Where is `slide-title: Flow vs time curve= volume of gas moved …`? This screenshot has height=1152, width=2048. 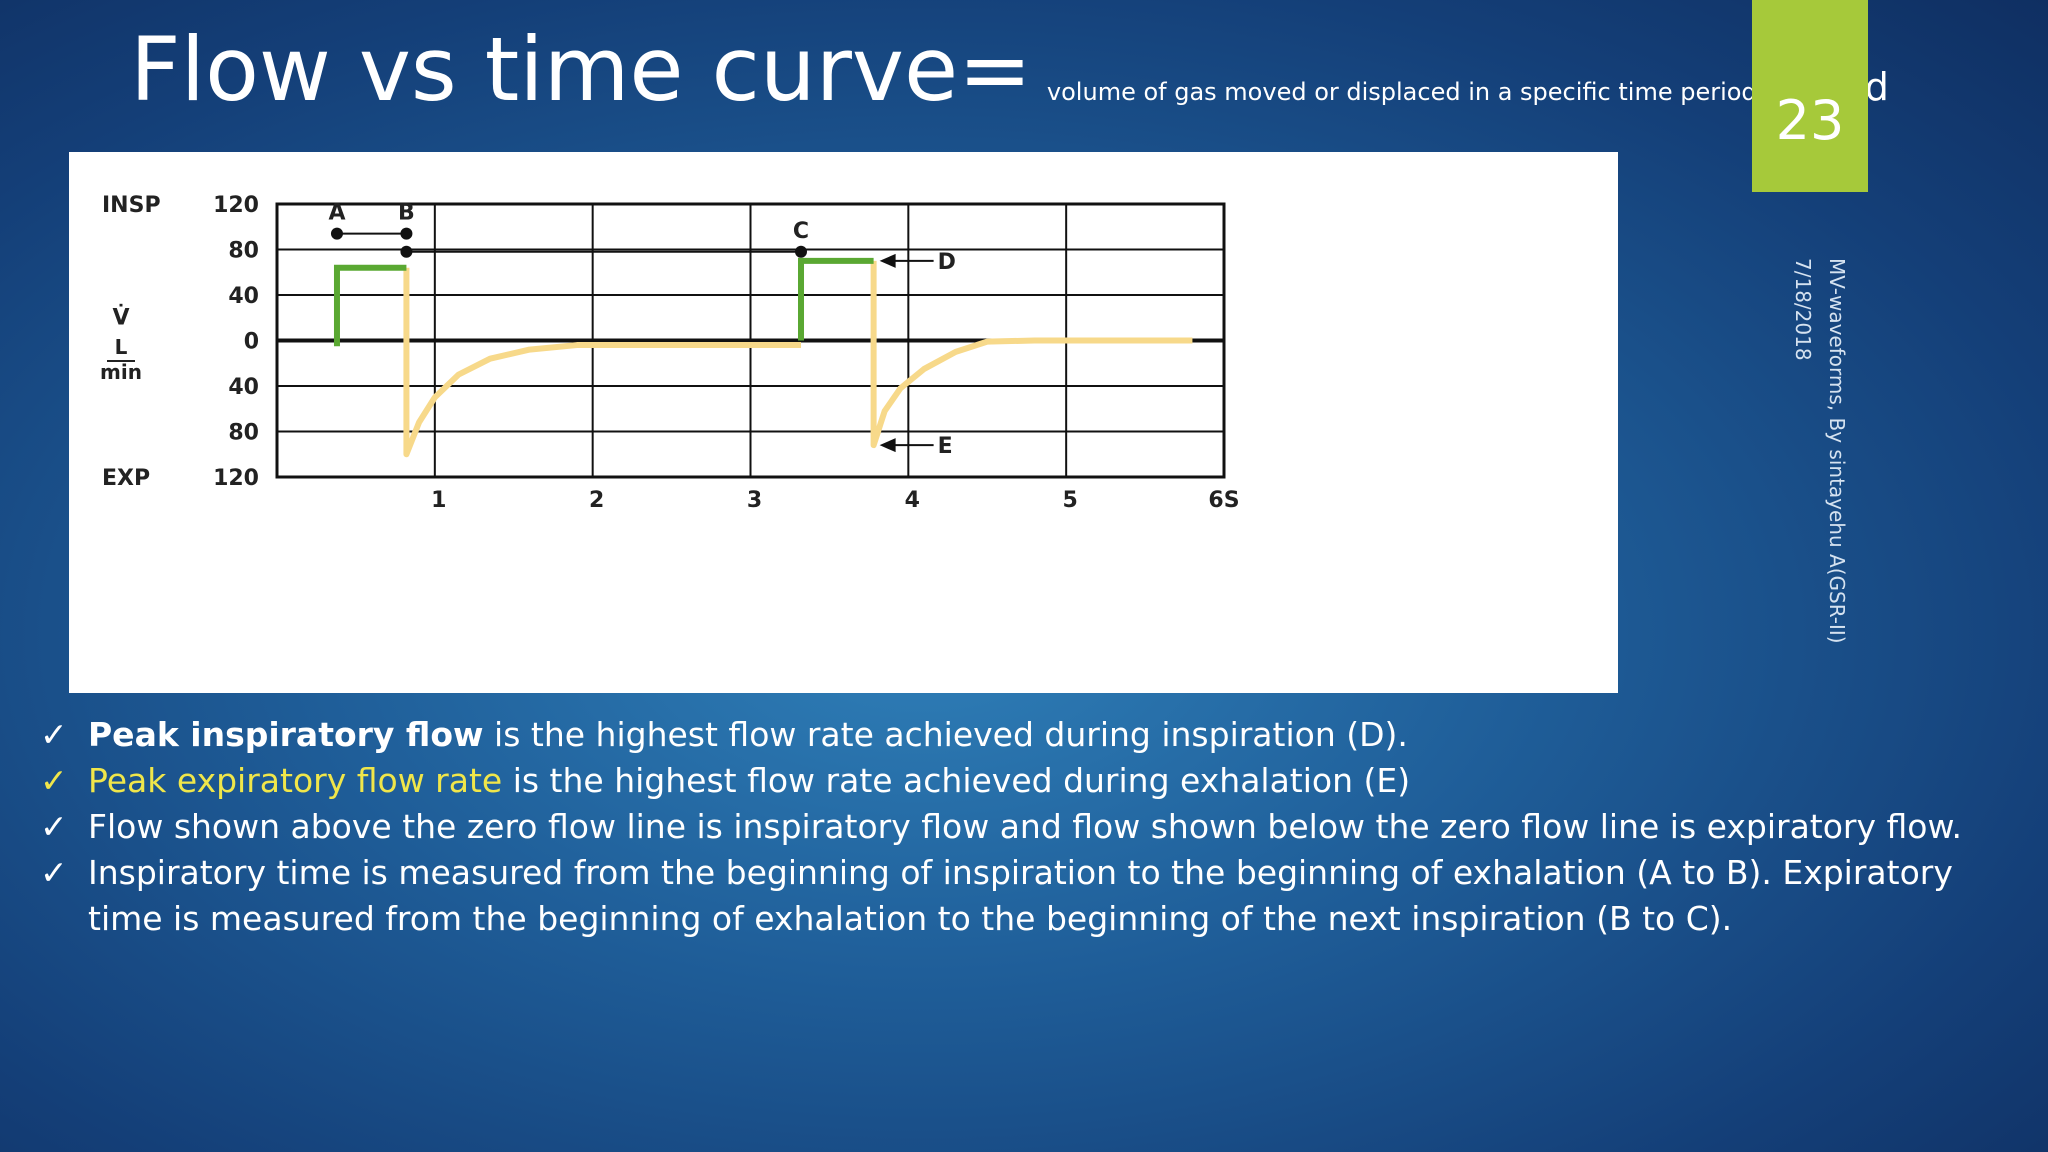 slide-title: Flow vs time curve= volume of gas moved … is located at coordinates (1009, 69).